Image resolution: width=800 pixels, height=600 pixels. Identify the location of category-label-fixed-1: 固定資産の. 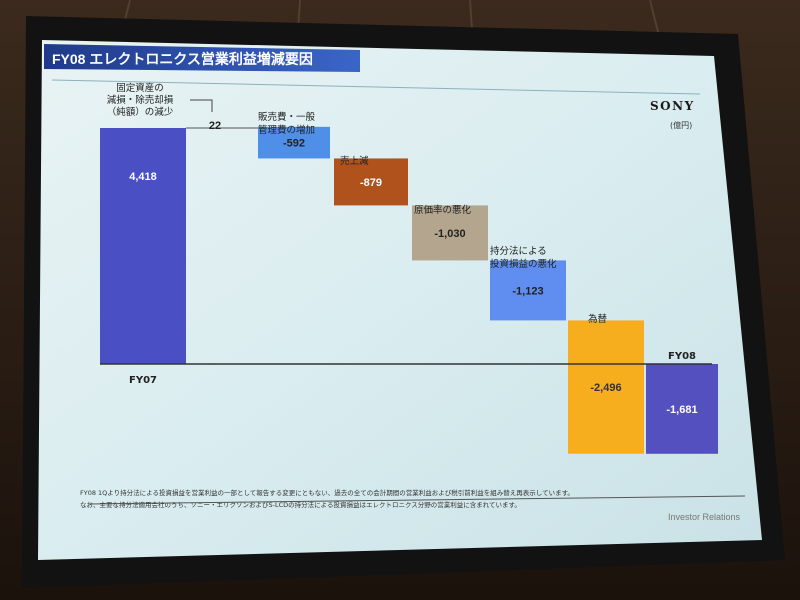
(140, 88).